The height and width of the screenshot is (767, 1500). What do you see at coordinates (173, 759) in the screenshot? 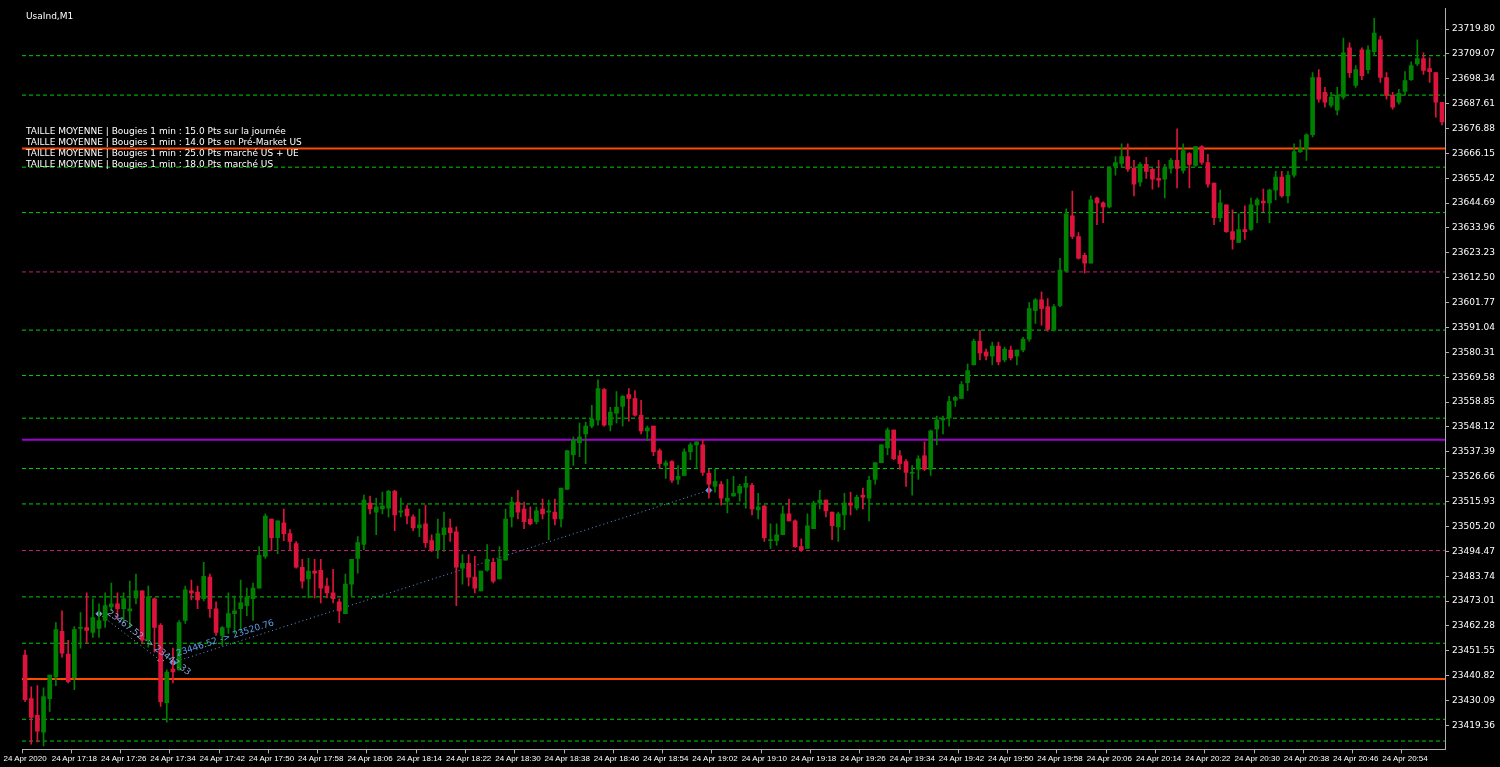
I see `x-tick-label: 24 Apr 17:34` at bounding box center [173, 759].